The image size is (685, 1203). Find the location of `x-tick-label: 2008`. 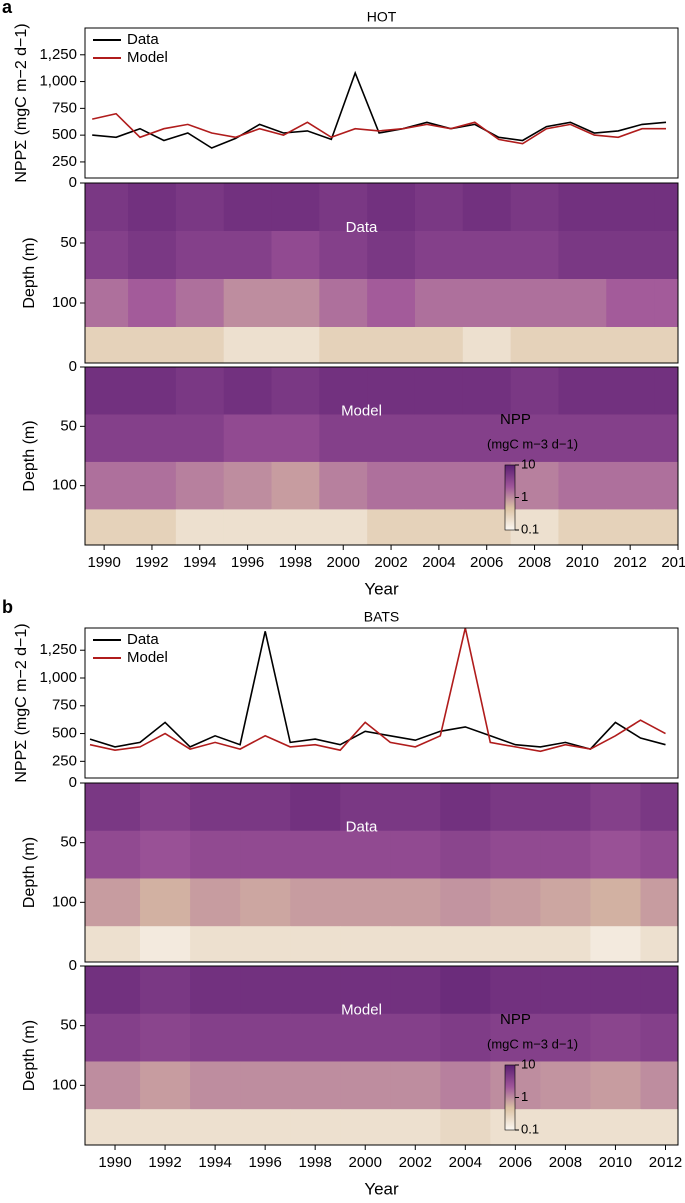

x-tick-label: 2008 is located at coordinates (565, 1162).